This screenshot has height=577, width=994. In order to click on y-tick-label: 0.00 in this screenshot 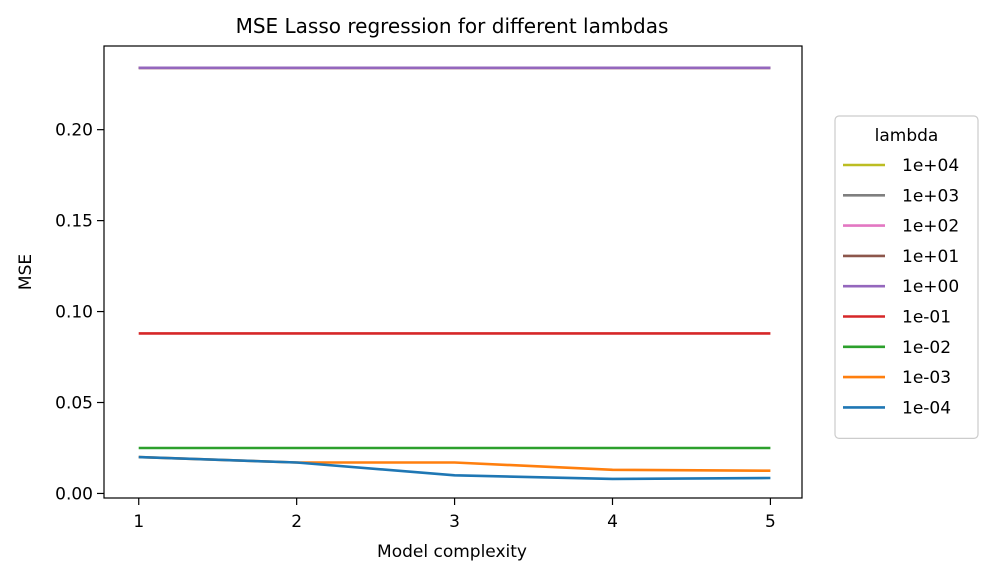, I will do `click(74, 494)`.